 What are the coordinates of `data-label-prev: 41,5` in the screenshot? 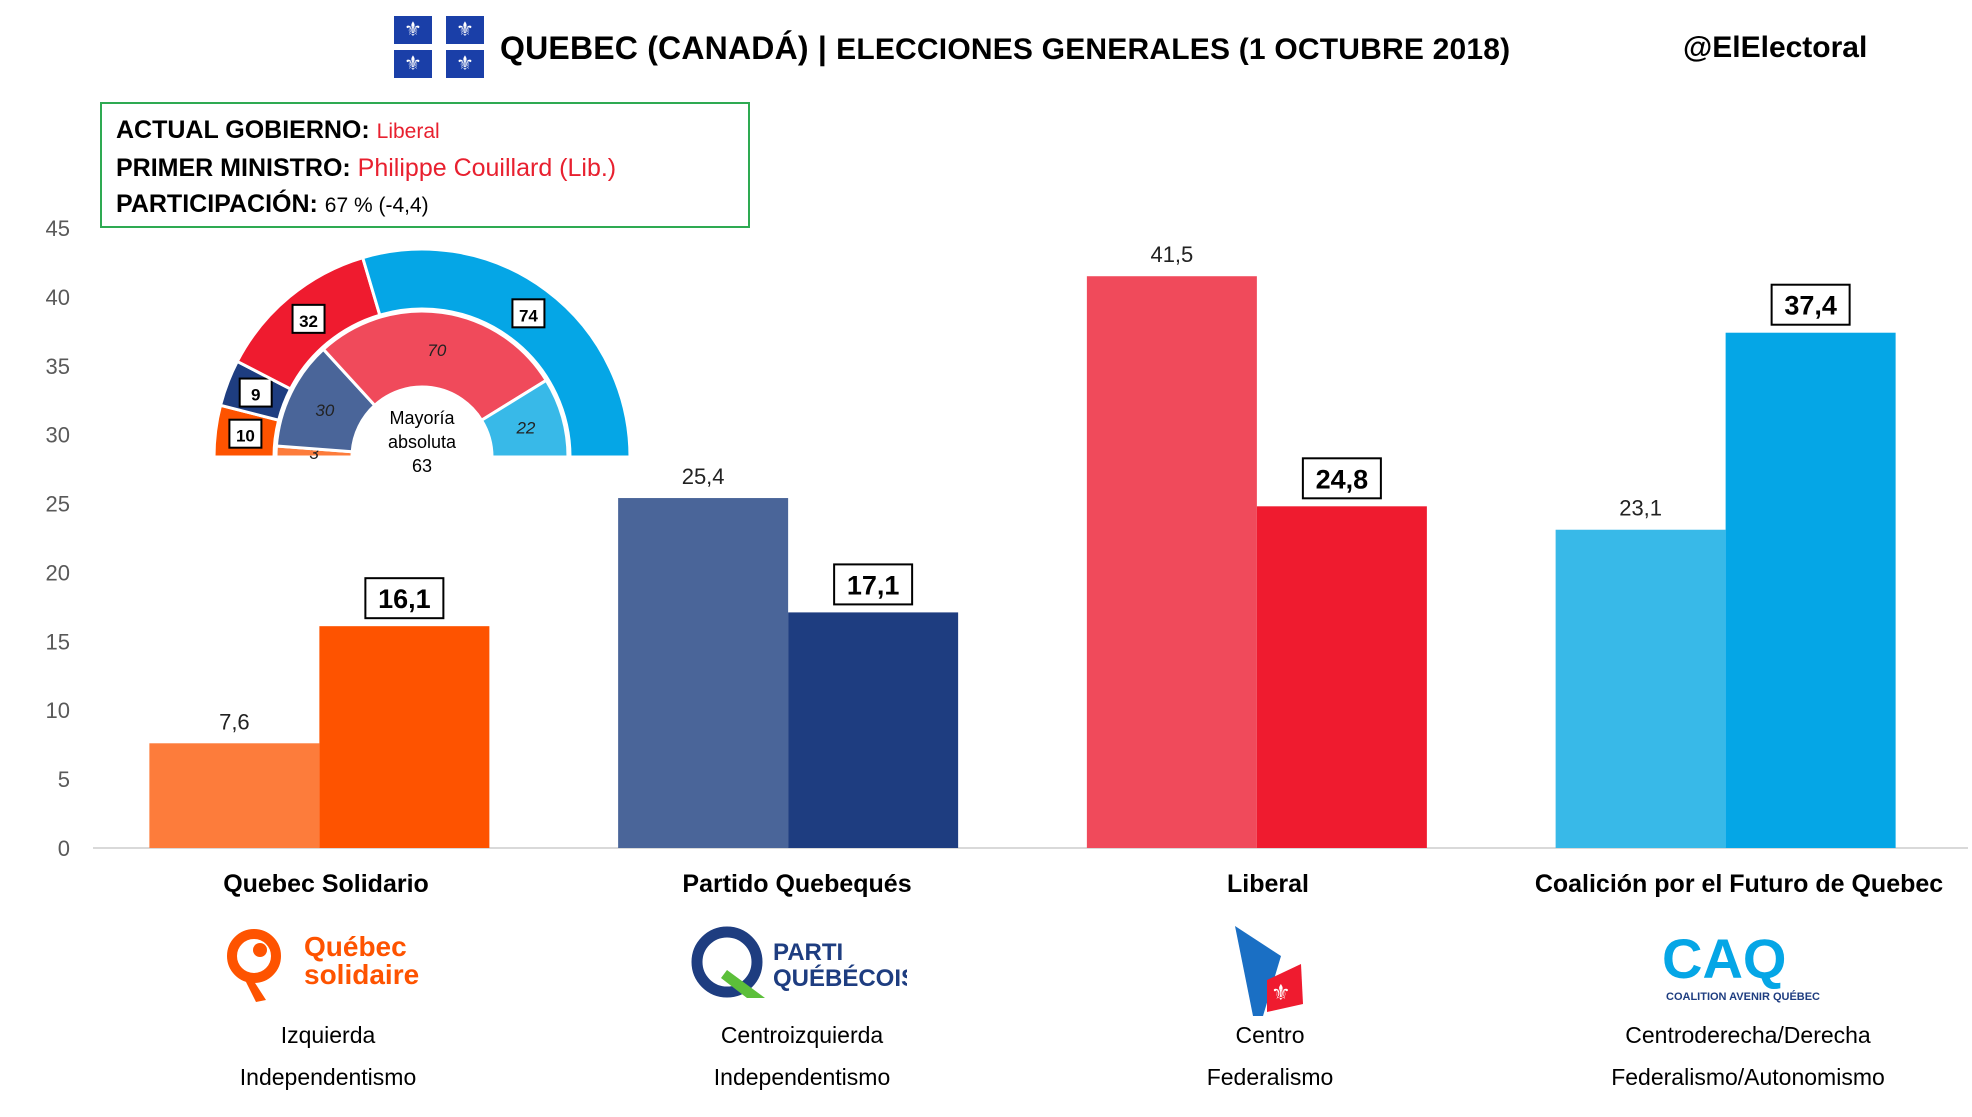 It's located at (1171, 254).